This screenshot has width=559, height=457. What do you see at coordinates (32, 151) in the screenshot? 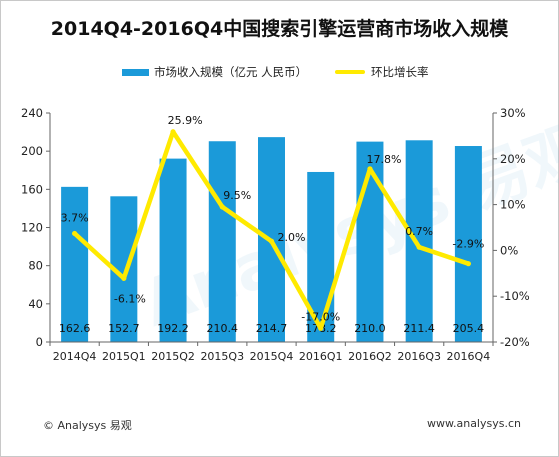
I see `y-left-tick-label: 200` at bounding box center [32, 151].